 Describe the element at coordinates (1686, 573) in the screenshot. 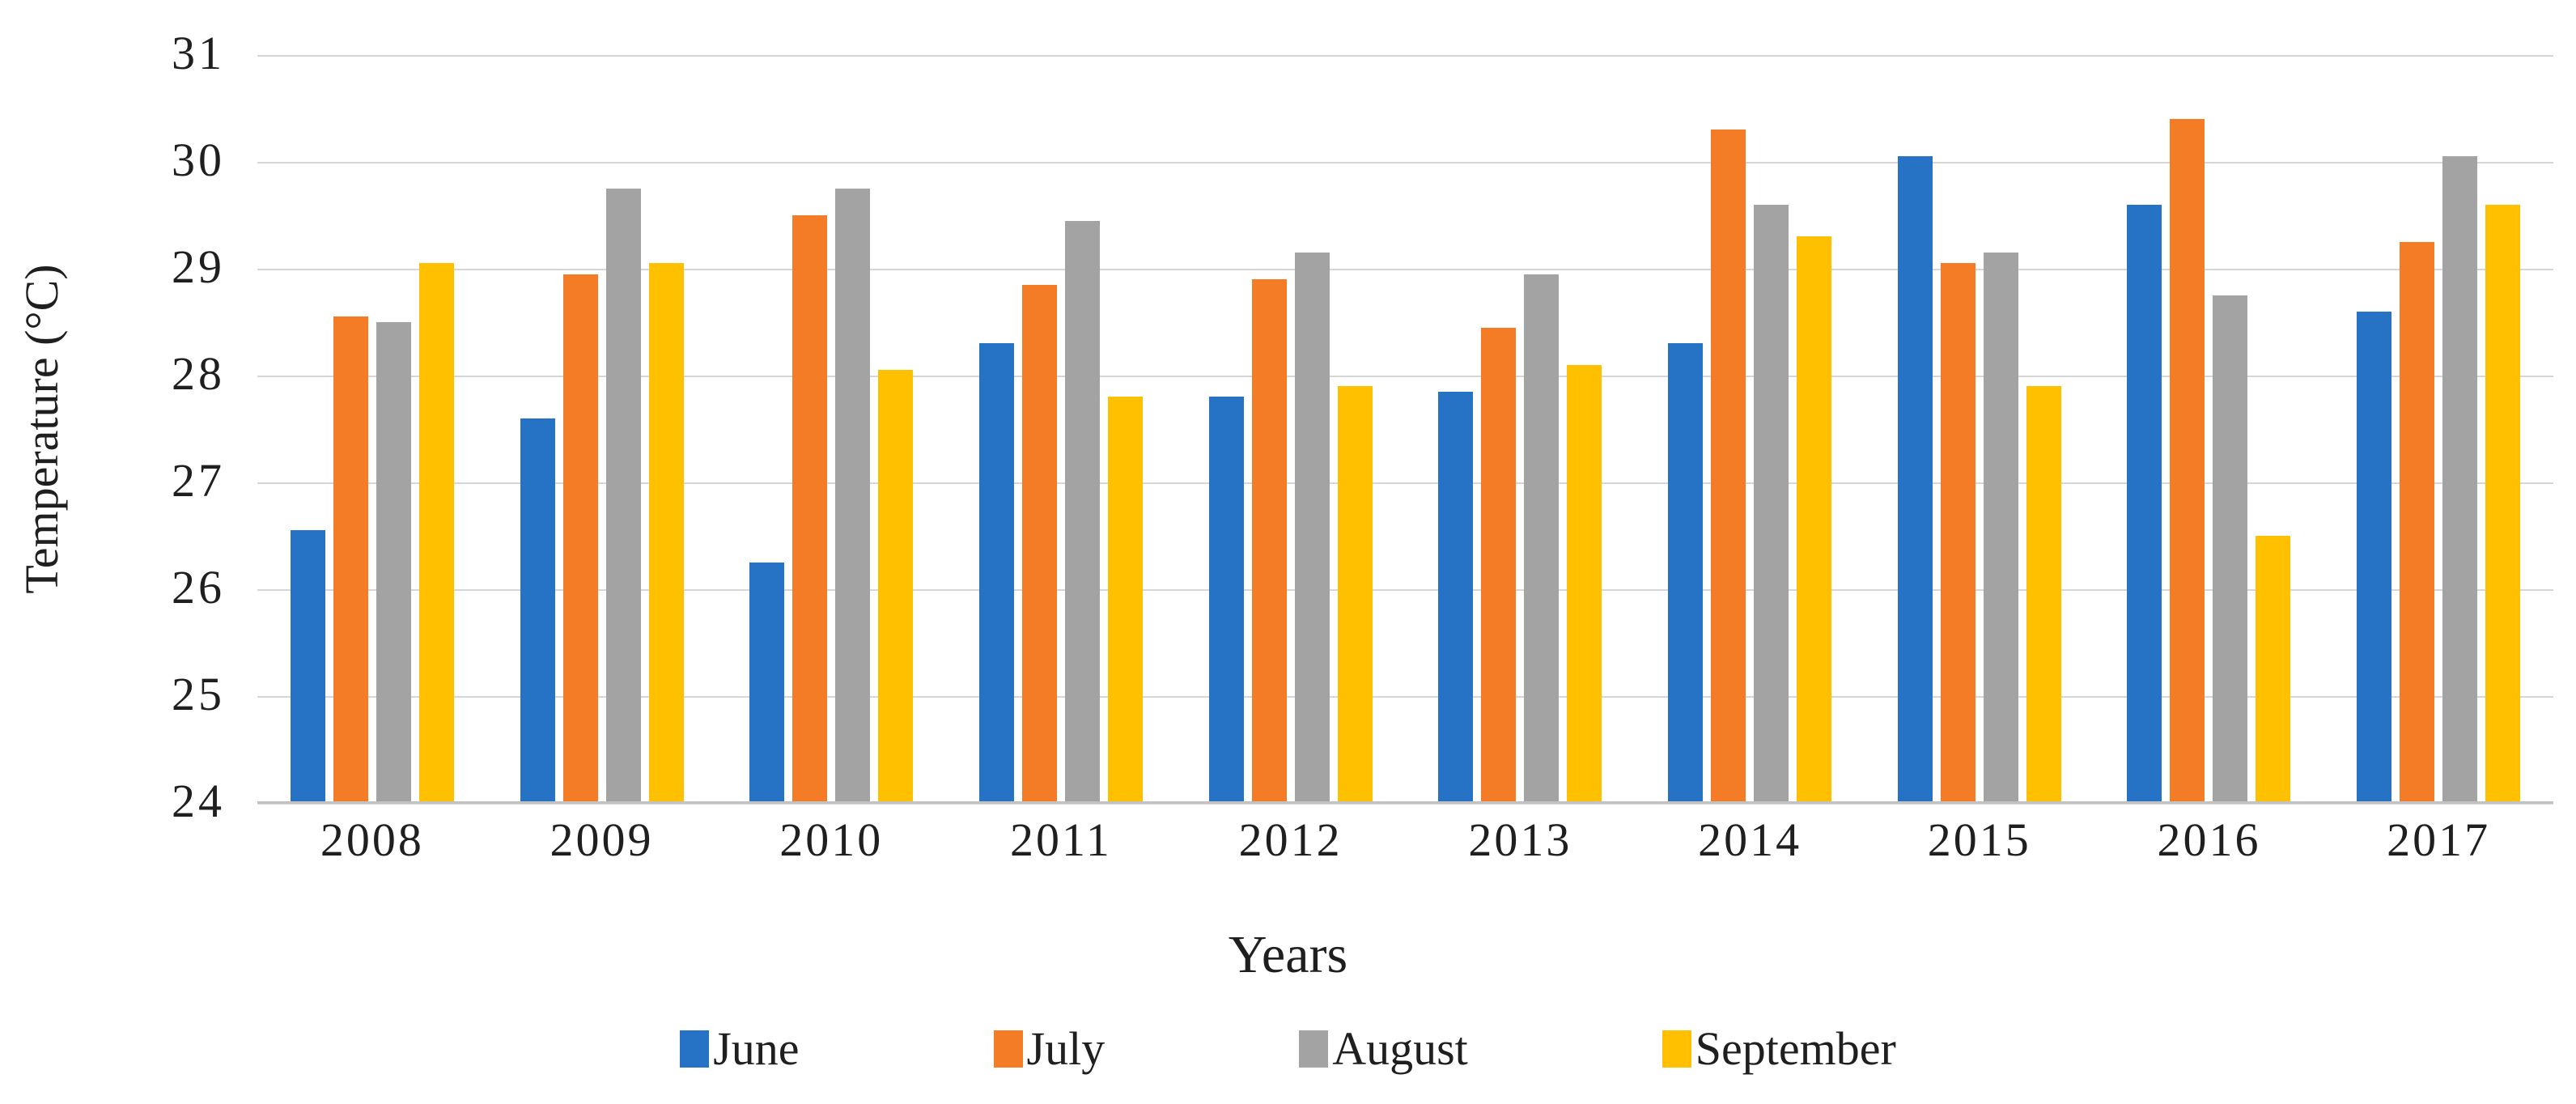

I see `bar-june-2014` at that location.